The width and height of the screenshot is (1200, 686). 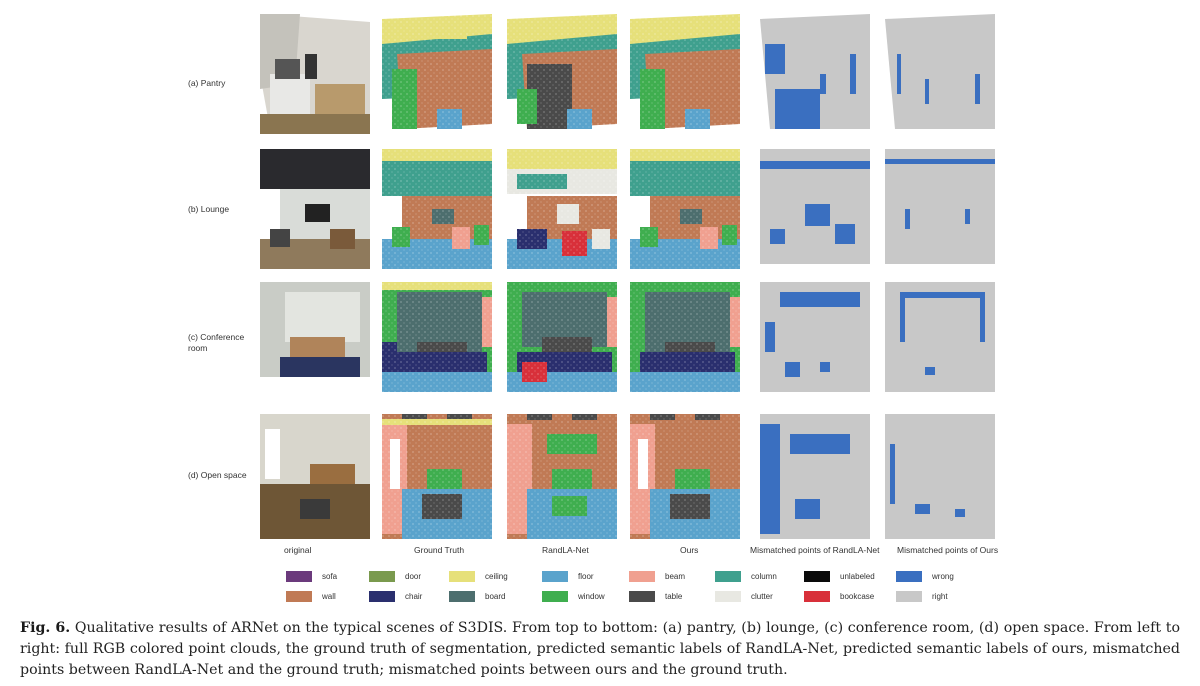 I want to click on panel-lounge-mismatch-ours, so click(x=940, y=206).